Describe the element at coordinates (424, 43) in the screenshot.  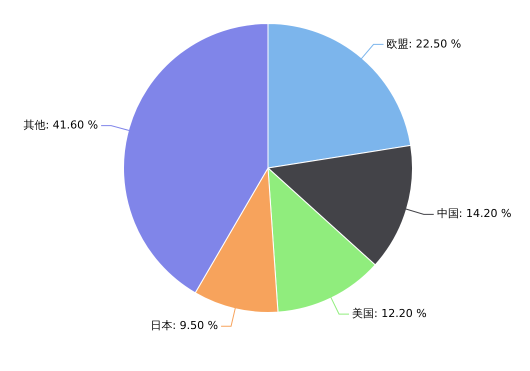
I see `slice-label: 欧盟: 22.50 %` at that location.